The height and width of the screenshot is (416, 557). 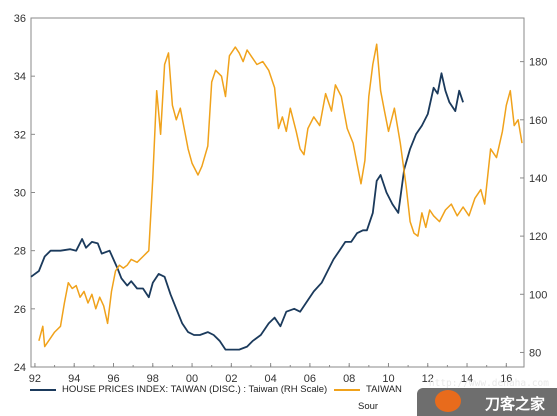 What do you see at coordinates (514, 404) in the screenshot?
I see `watermark-text: 刀客之家` at bounding box center [514, 404].